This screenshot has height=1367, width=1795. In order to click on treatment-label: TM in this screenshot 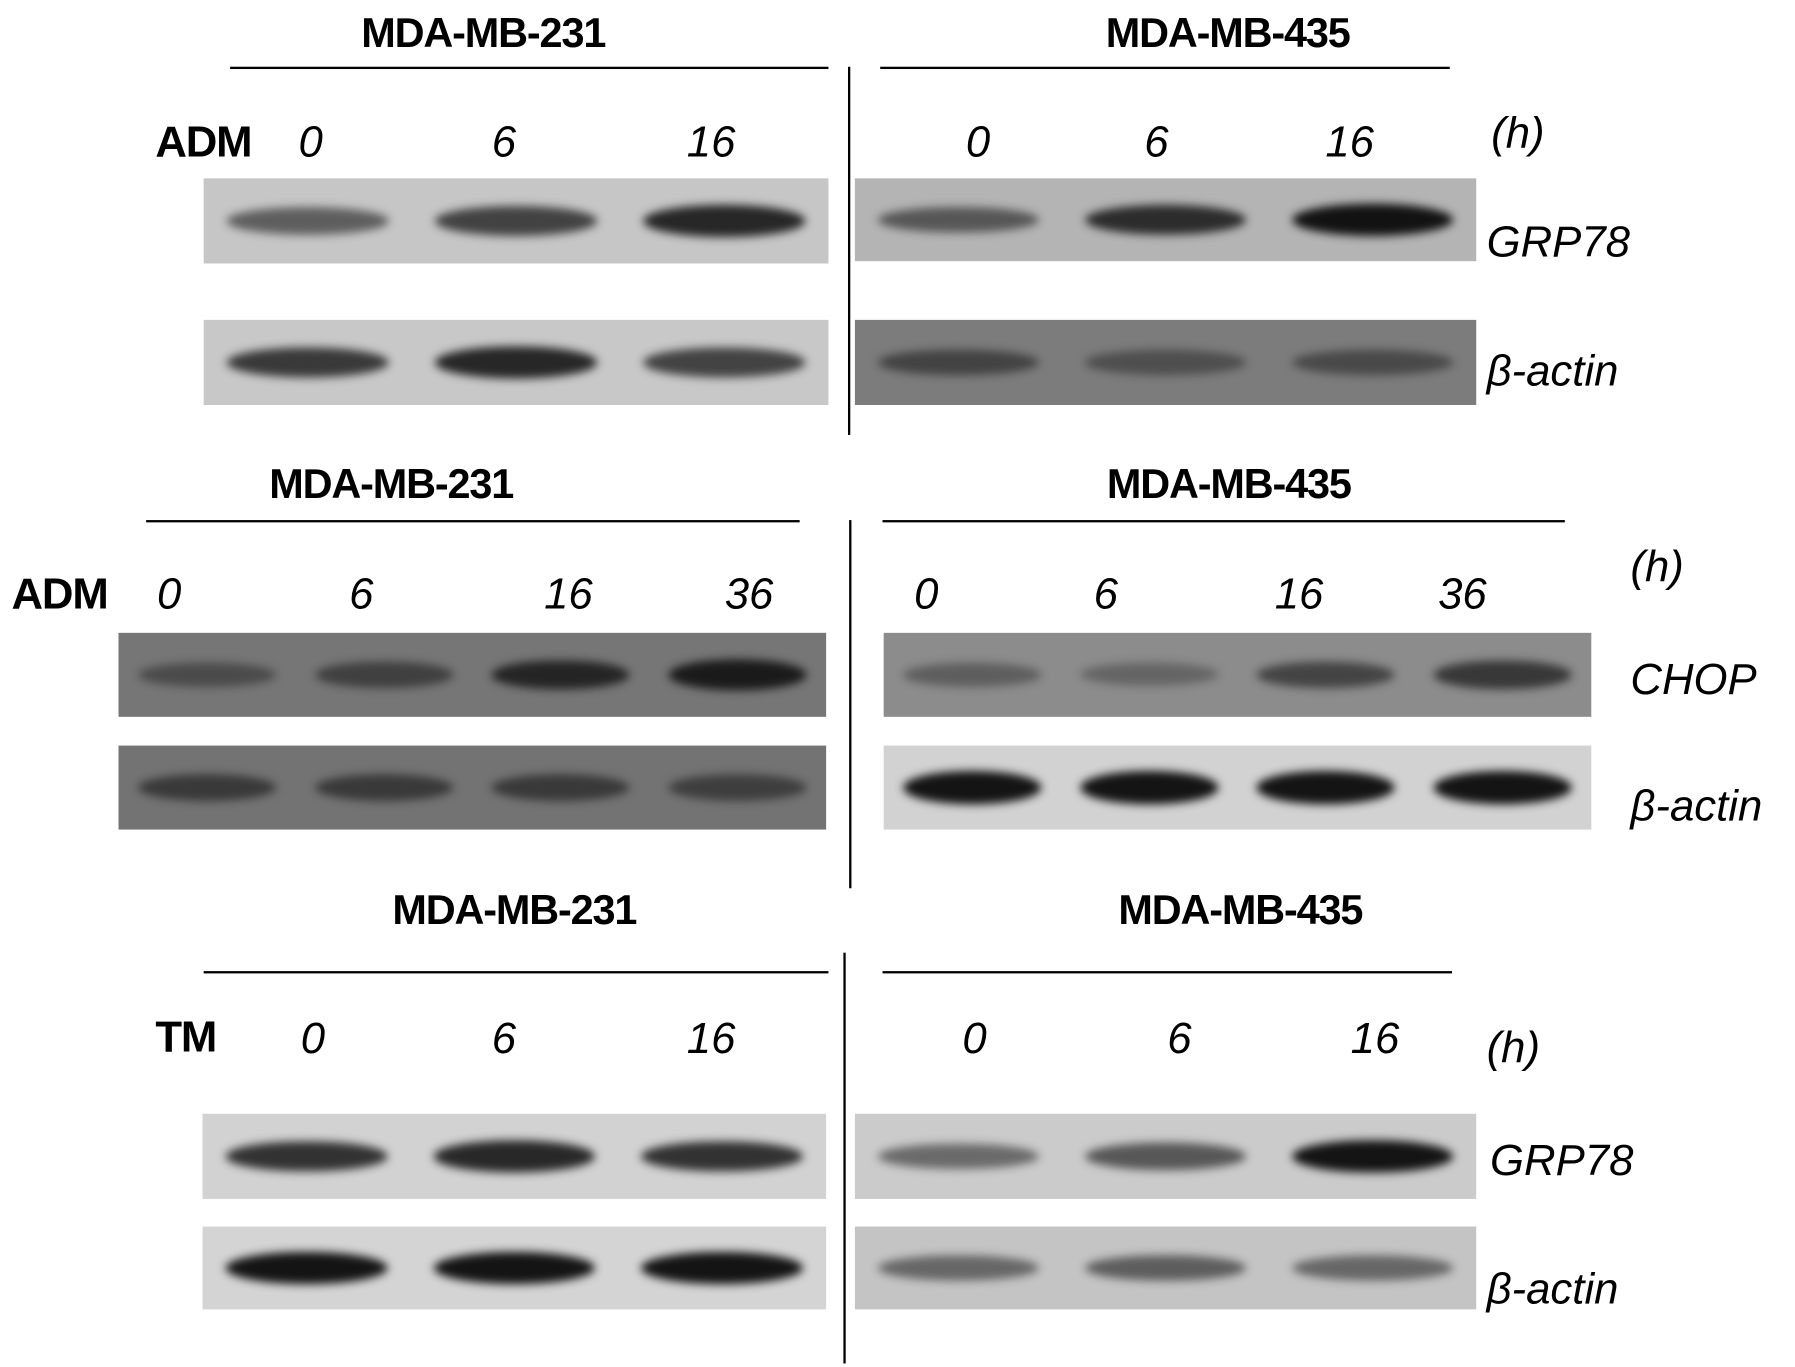, I will do `click(186, 1038)`.